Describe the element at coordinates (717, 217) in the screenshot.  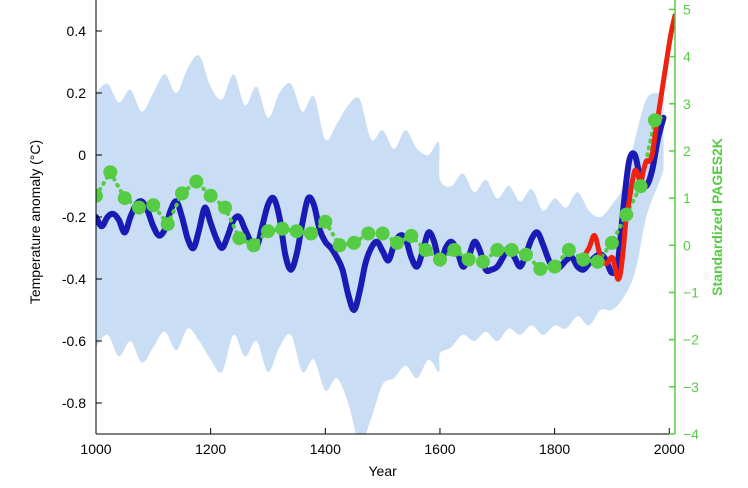
I see `y2-axis-title: Standardized PAGES2K` at that location.